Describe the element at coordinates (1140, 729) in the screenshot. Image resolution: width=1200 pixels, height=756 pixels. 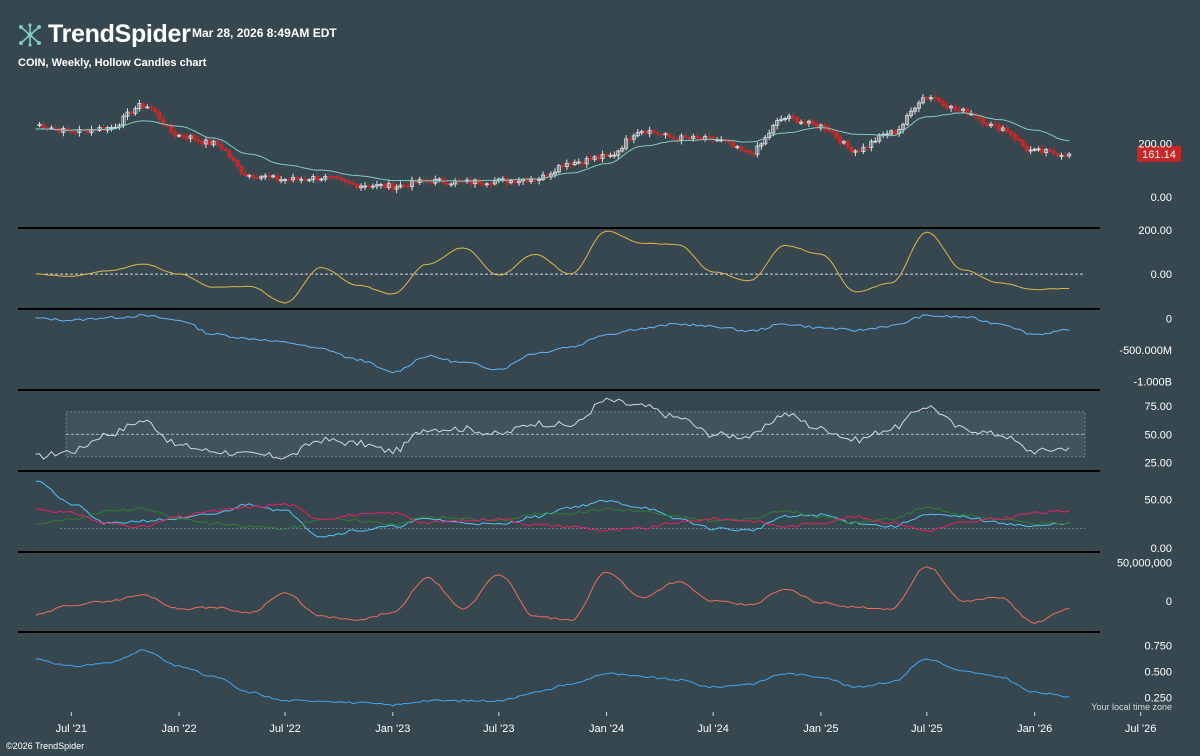
I see `x-axis-tick-label: Jul '26` at that location.